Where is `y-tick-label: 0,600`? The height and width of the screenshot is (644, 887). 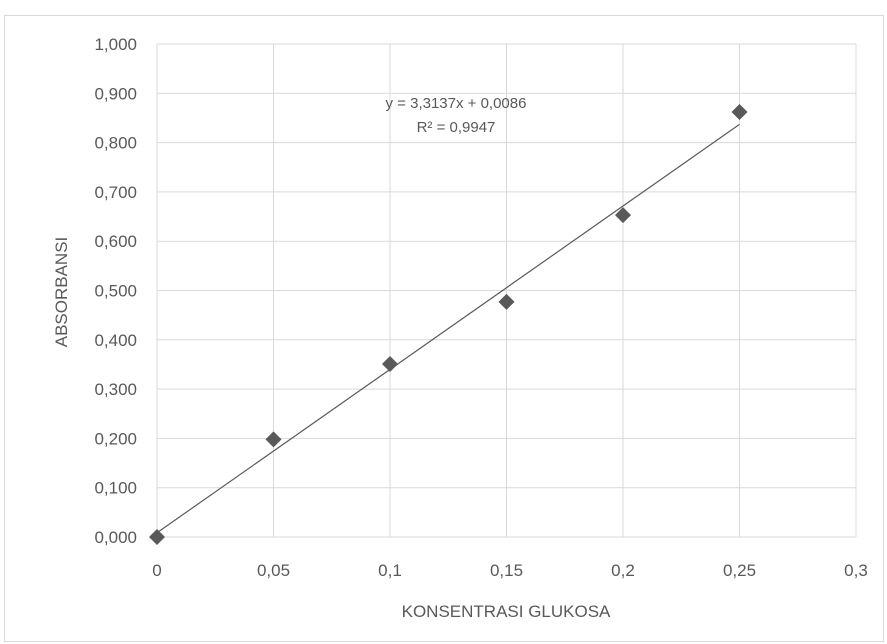 y-tick-label: 0,600 is located at coordinates (115, 241).